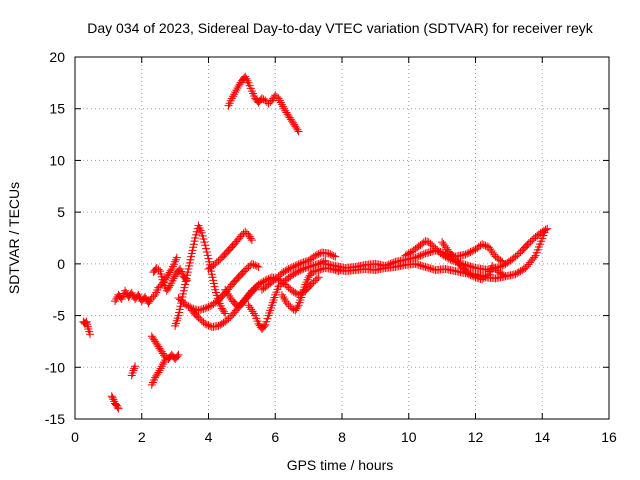  What do you see at coordinates (342, 437) in the screenshot?
I see `x-tick-label: 8` at bounding box center [342, 437].